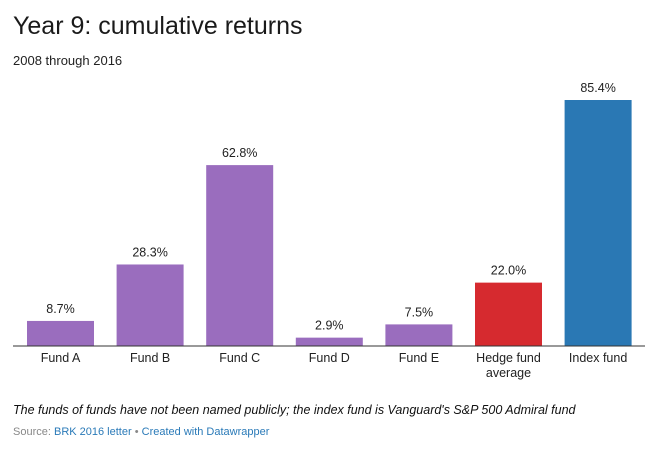 The height and width of the screenshot is (452, 661). What do you see at coordinates (508, 358) in the screenshot?
I see `category-label-5: Hedge fund` at bounding box center [508, 358].